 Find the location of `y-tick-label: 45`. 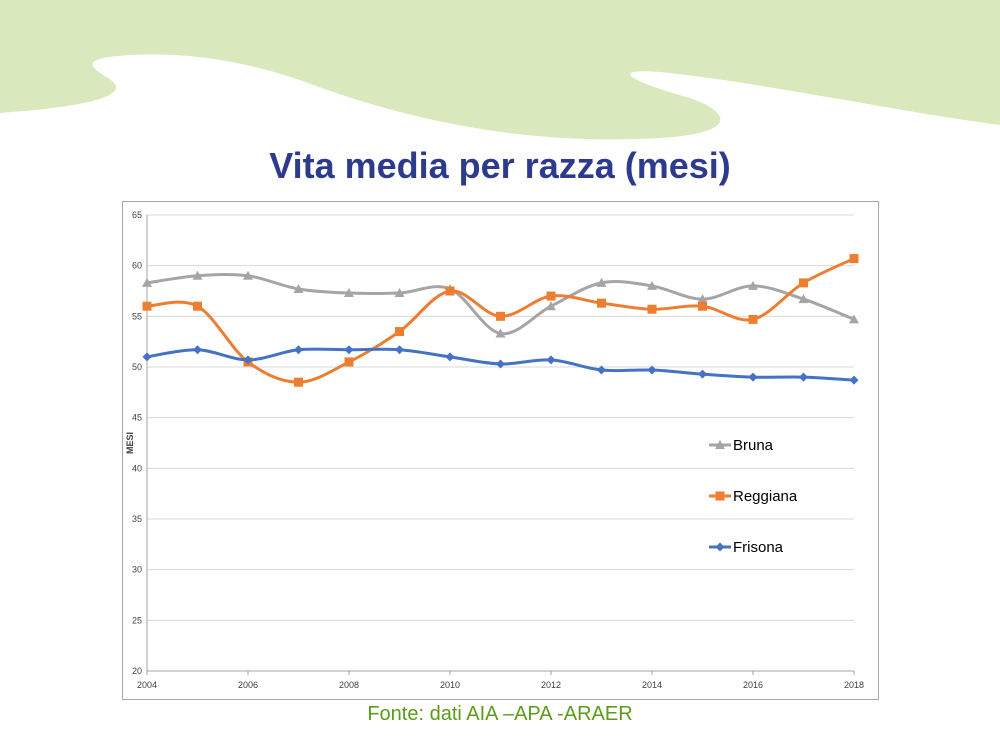

y-tick-label: 45 is located at coordinates (137, 418).